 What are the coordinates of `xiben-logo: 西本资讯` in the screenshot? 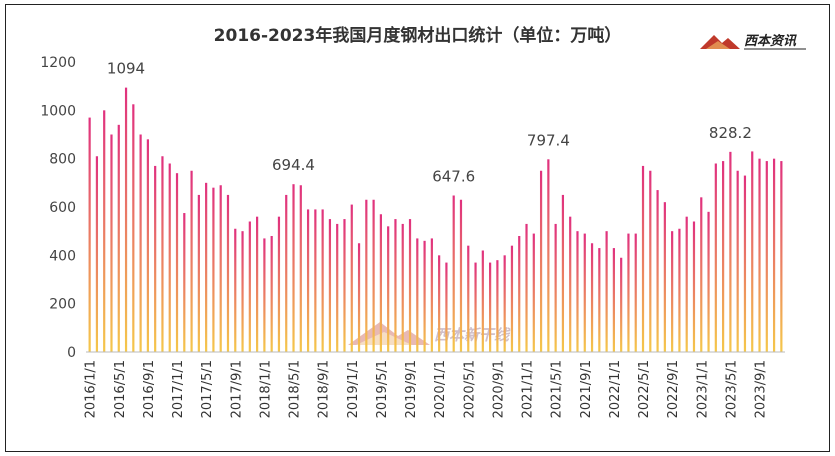 It's located at (753, 41).